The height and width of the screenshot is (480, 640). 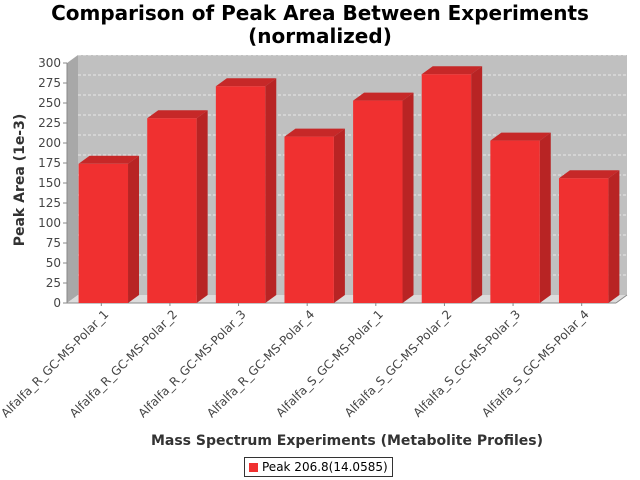 What do you see at coordinates (320, 36) in the screenshot?
I see `chart-title-line-2: (normalized)` at bounding box center [320, 36].